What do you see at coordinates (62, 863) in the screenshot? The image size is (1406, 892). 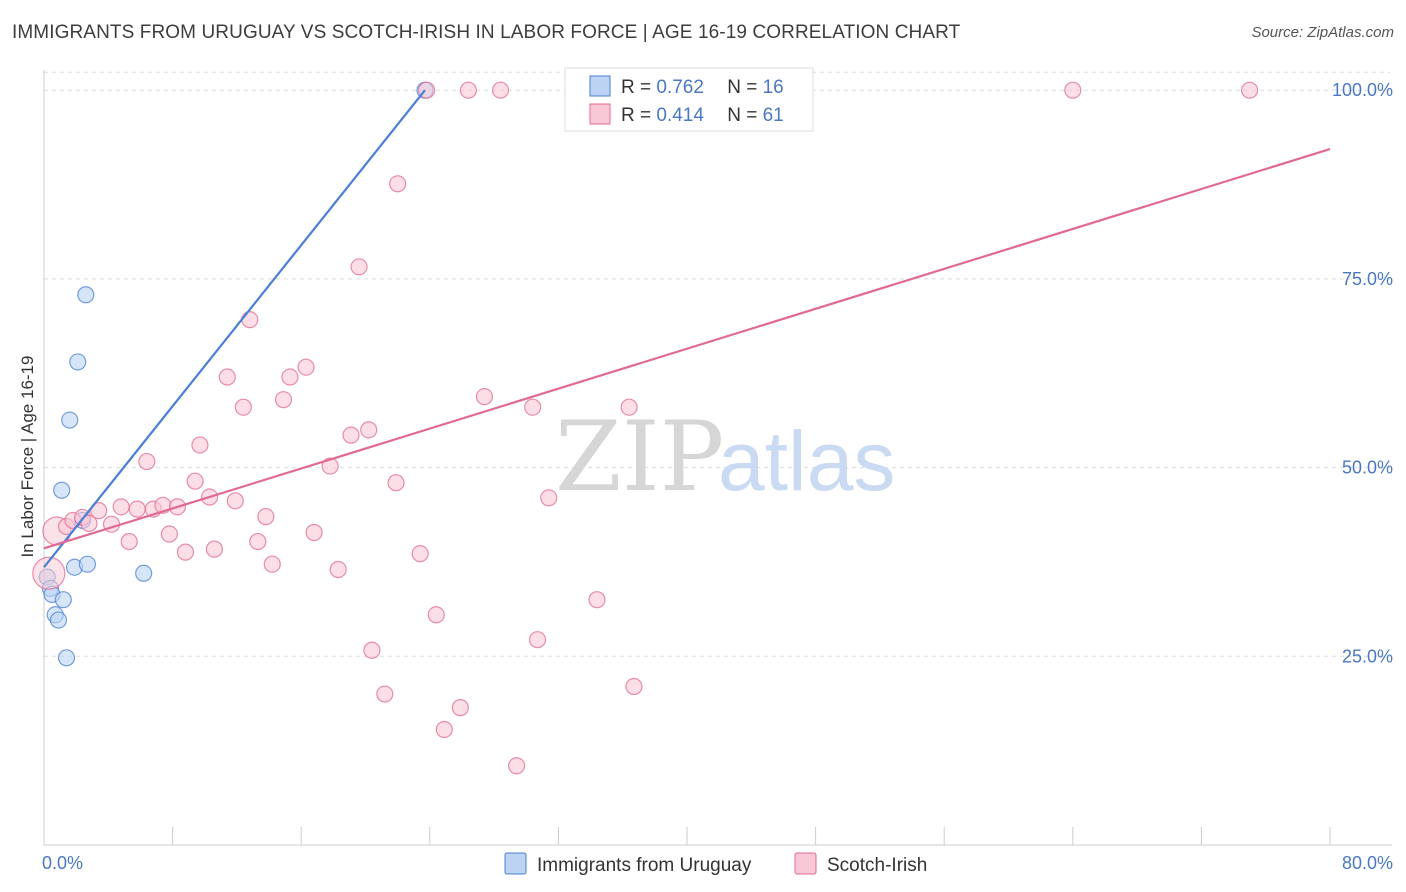 I see `x-tick-label-0: 0.0%` at bounding box center [62, 863].